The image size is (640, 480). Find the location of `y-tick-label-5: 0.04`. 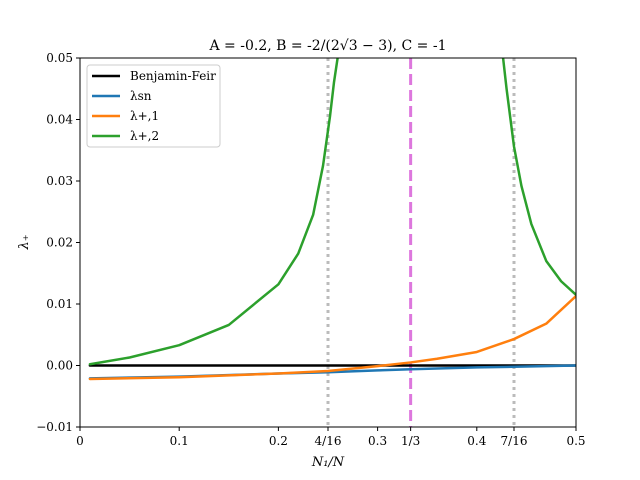

y-tick-label-5: 0.04 is located at coordinates (59, 120).